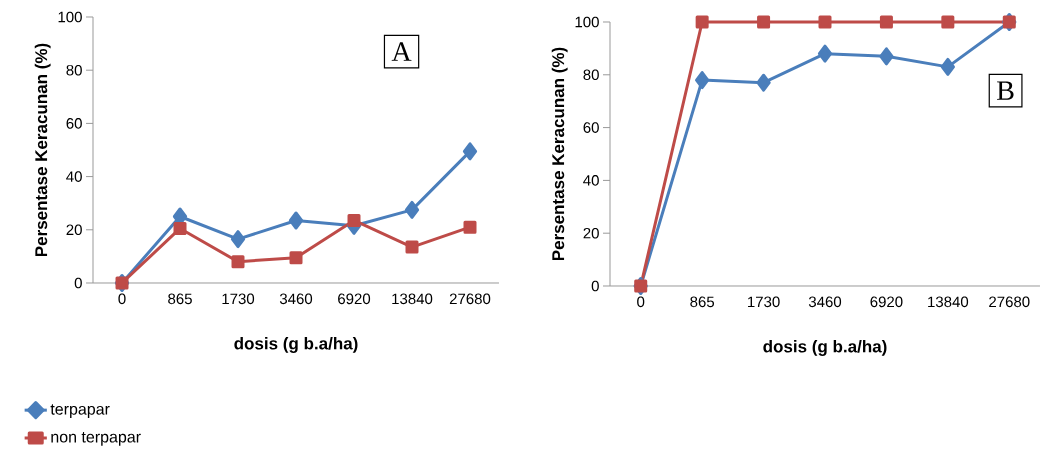  Describe the element at coordinates (401, 51) in the screenshot. I see `annotation: A` at that location.